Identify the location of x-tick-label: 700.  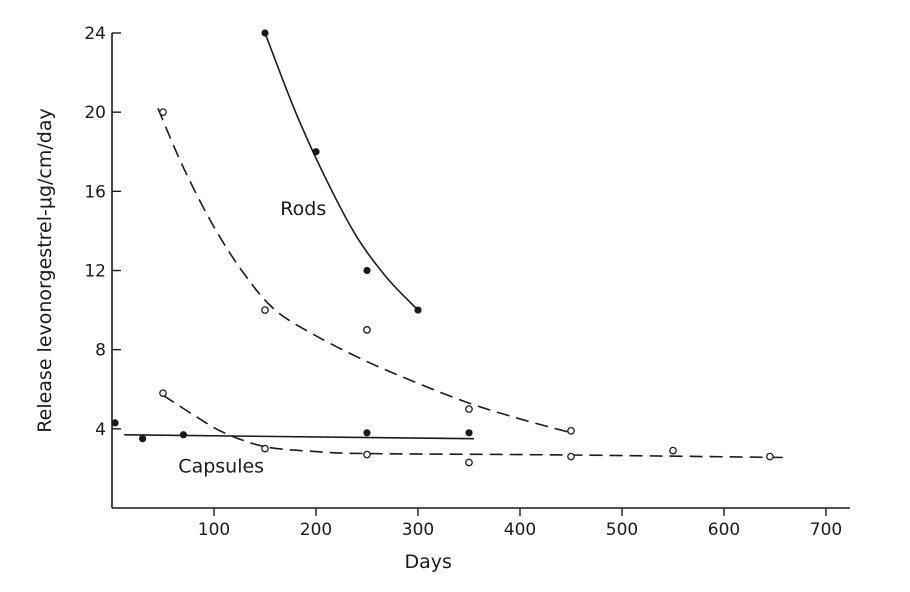
(826, 530).